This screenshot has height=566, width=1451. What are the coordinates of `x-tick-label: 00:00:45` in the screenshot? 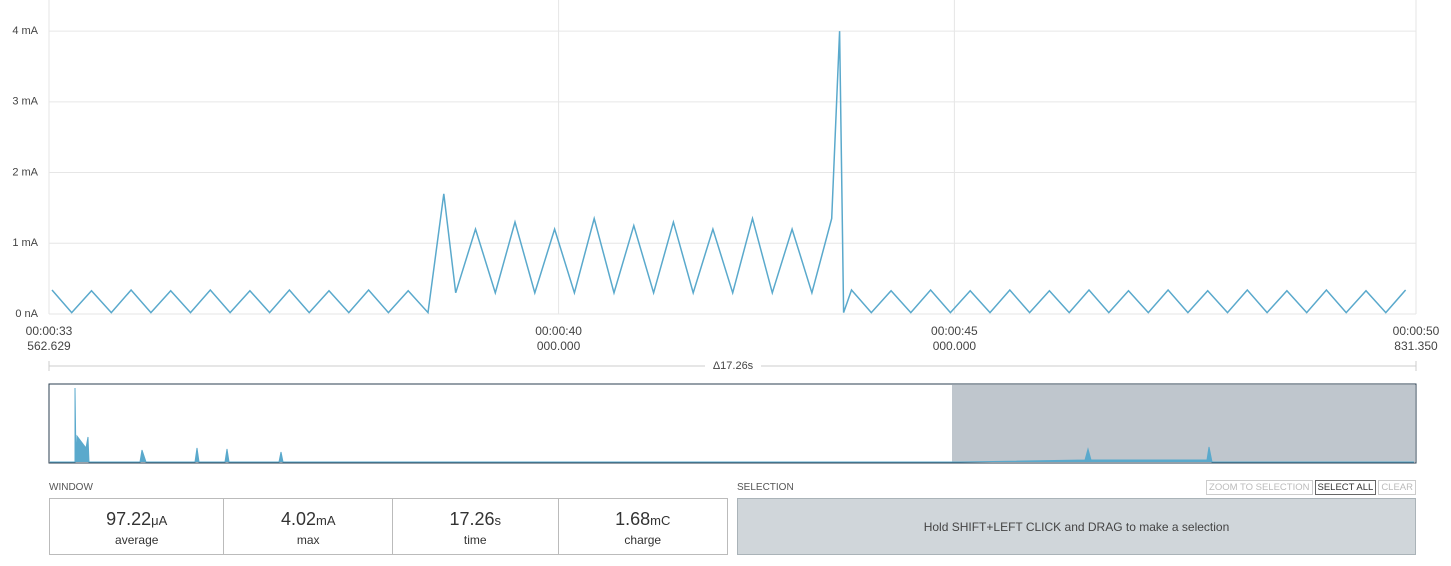 It's located at (954, 331).